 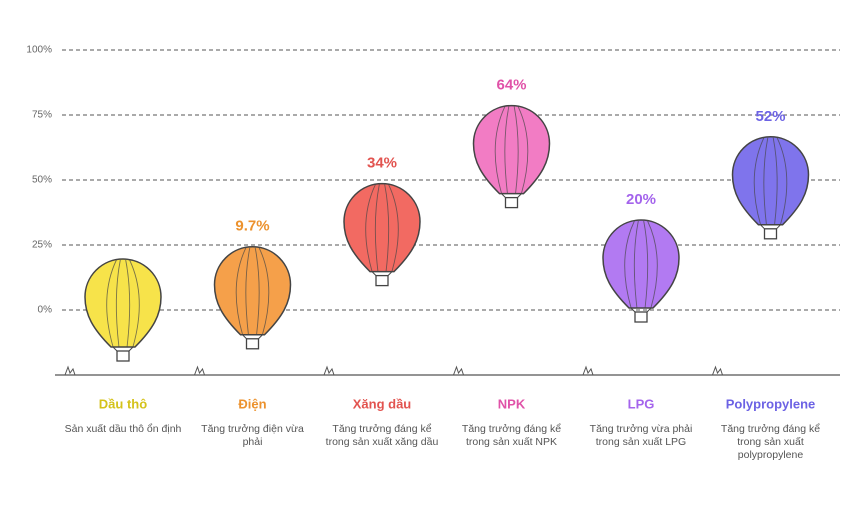 What do you see at coordinates (641, 435) in the screenshot?
I see `description: Tăng trưởng vừa phải trong sản xuất LPG` at bounding box center [641, 435].